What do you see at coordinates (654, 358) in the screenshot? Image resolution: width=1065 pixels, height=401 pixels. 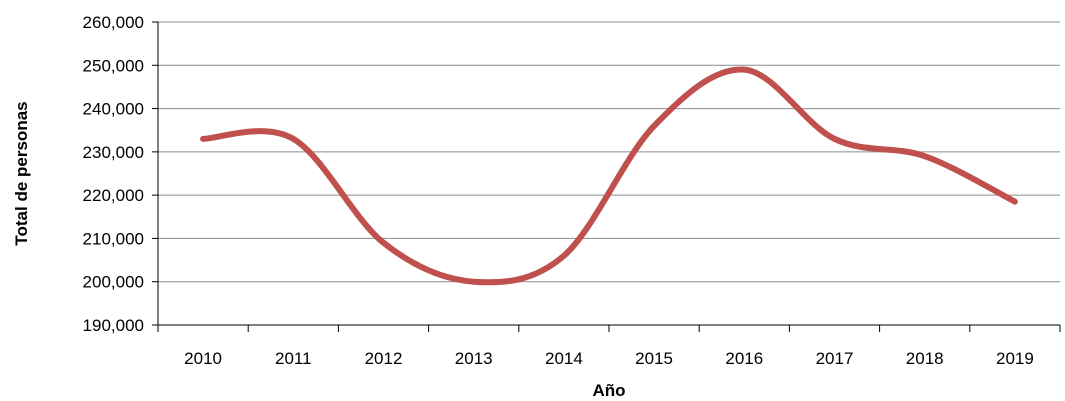 I see `x-tick-label: 2015` at bounding box center [654, 358].